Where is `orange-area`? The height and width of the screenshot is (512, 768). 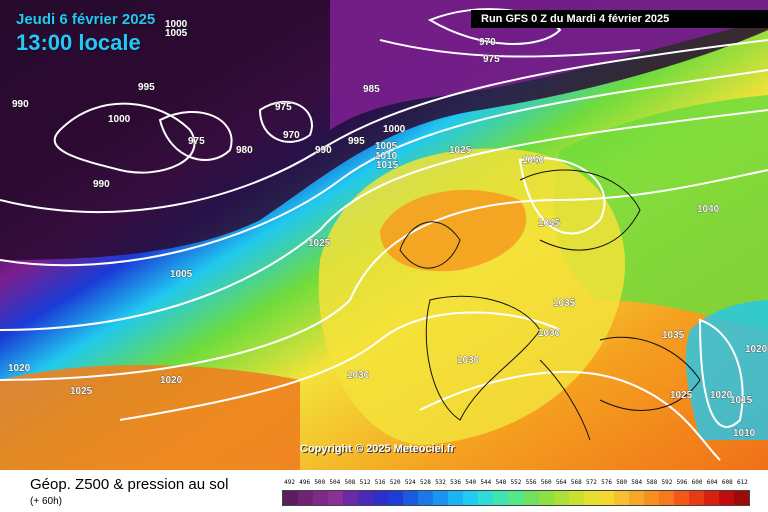
orange-area is located at coordinates (453, 231).